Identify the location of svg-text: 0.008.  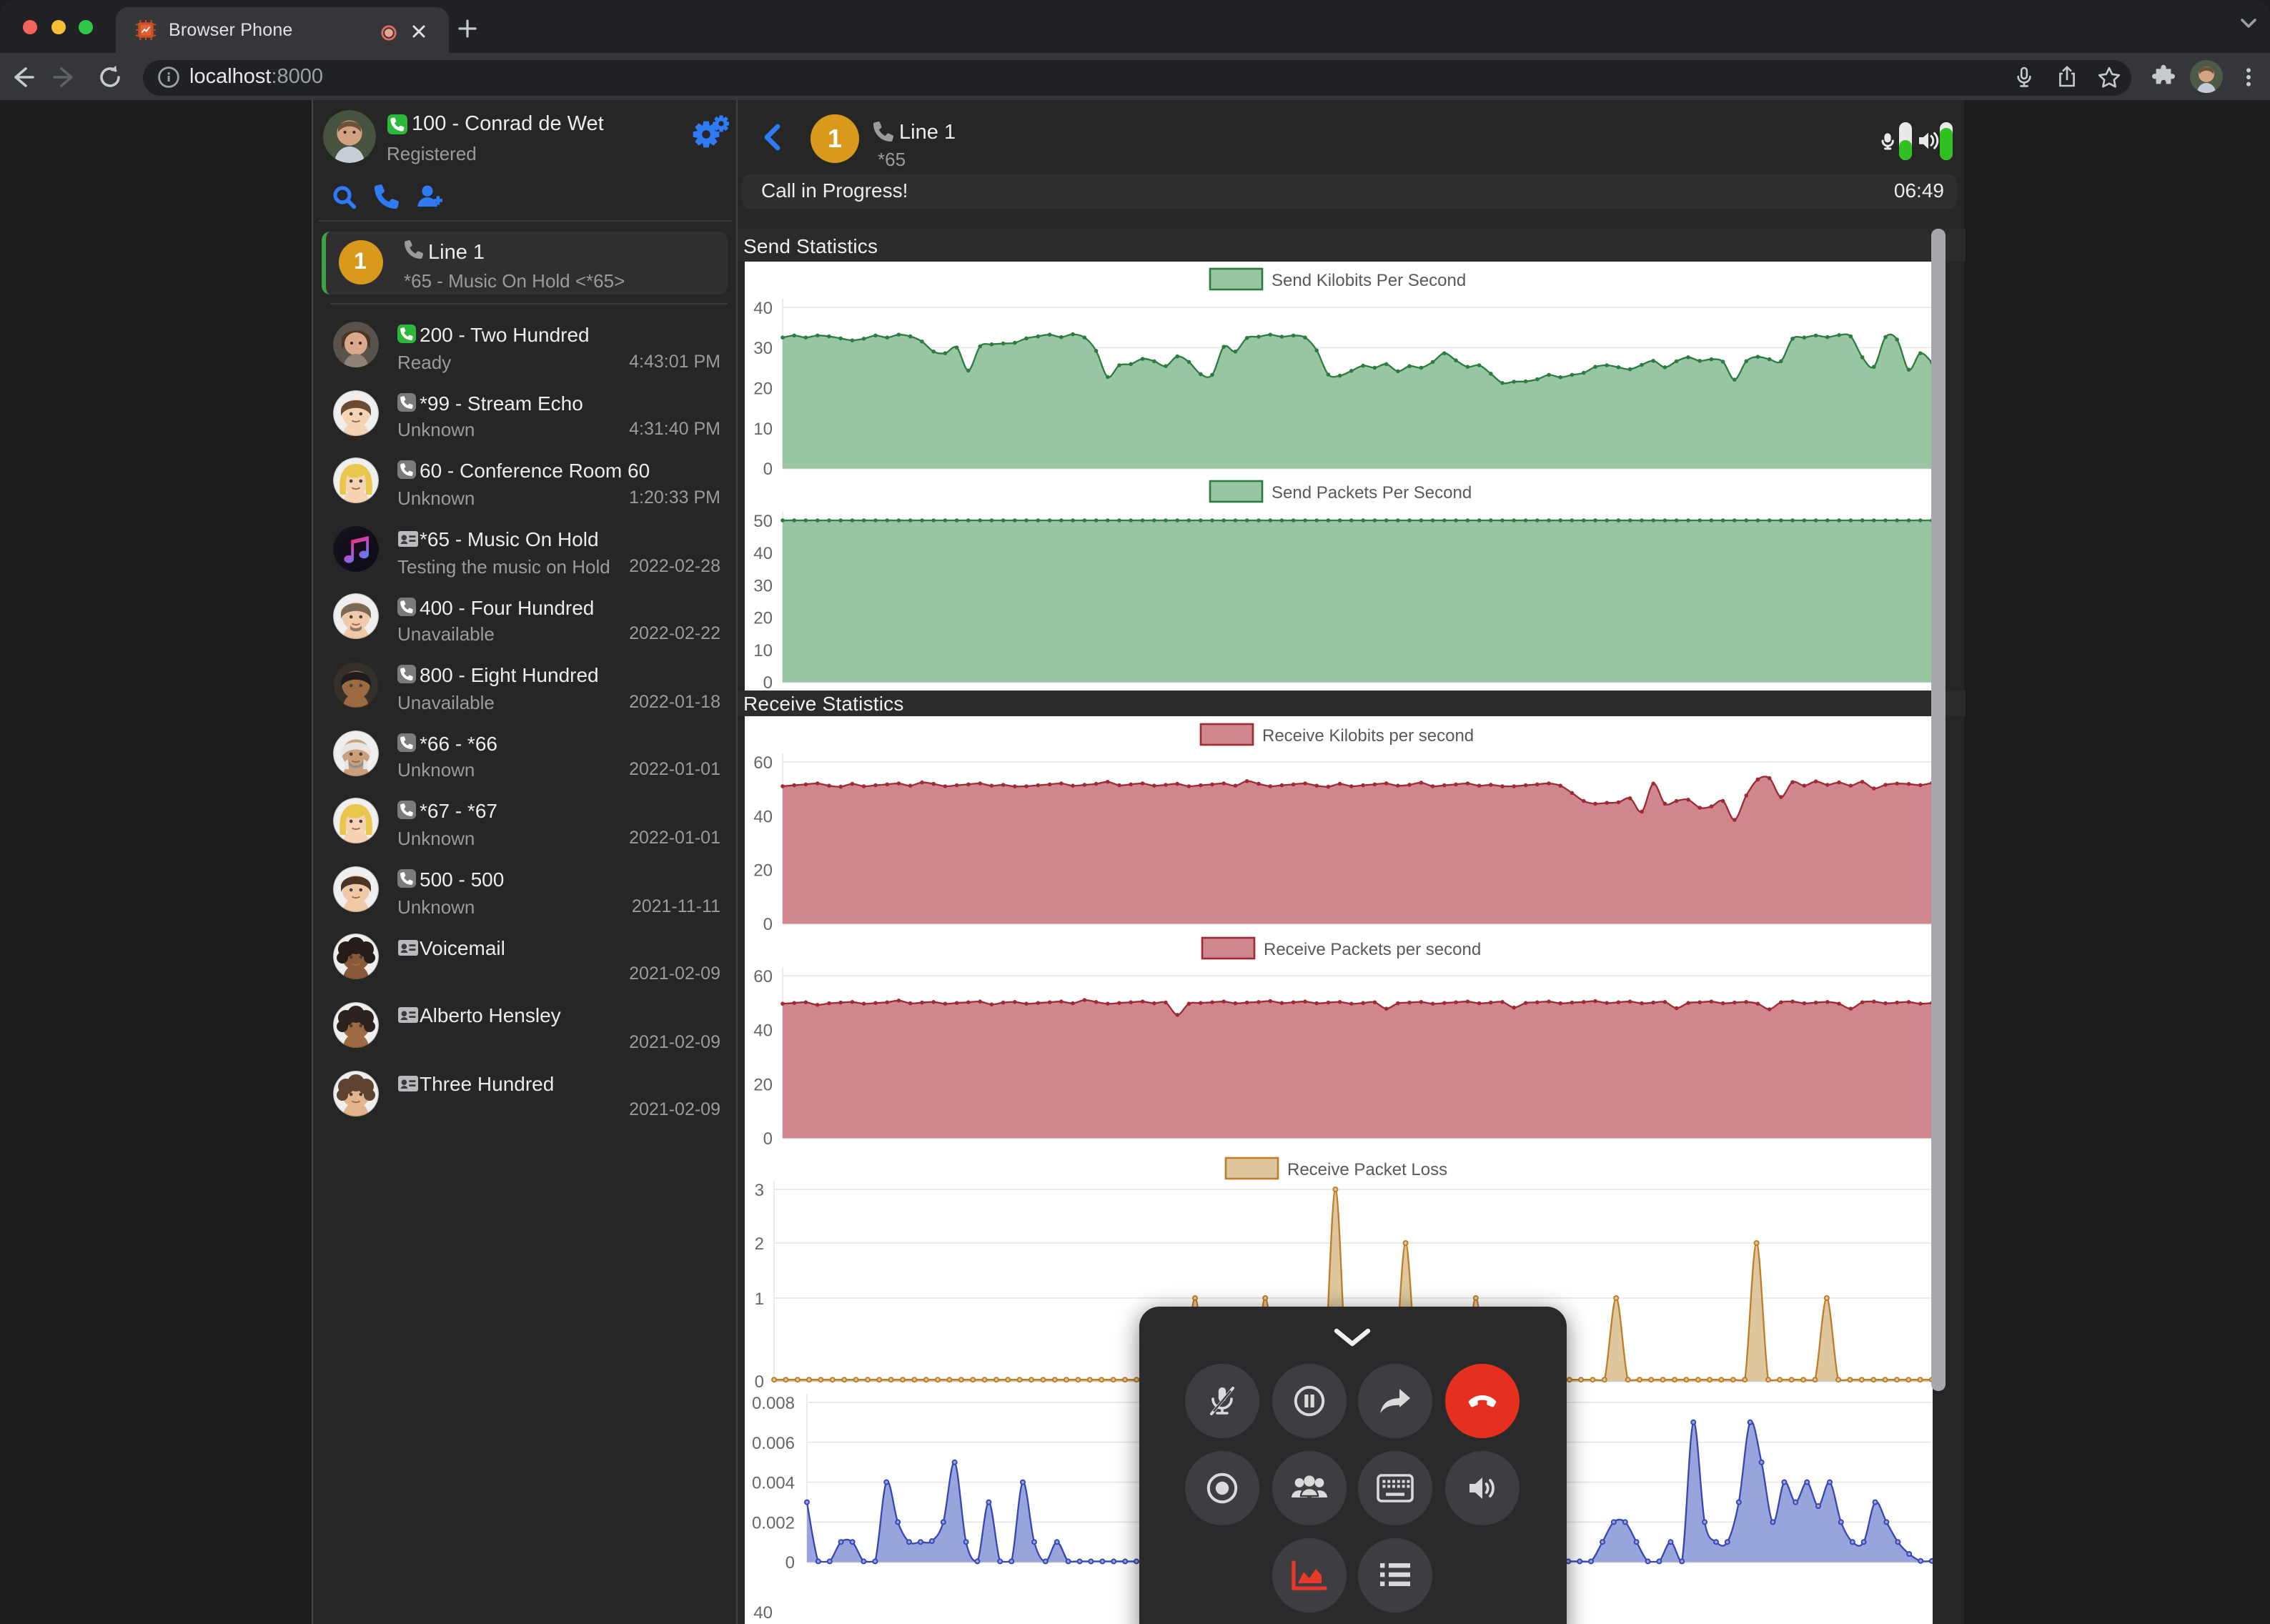
(773, 1404).